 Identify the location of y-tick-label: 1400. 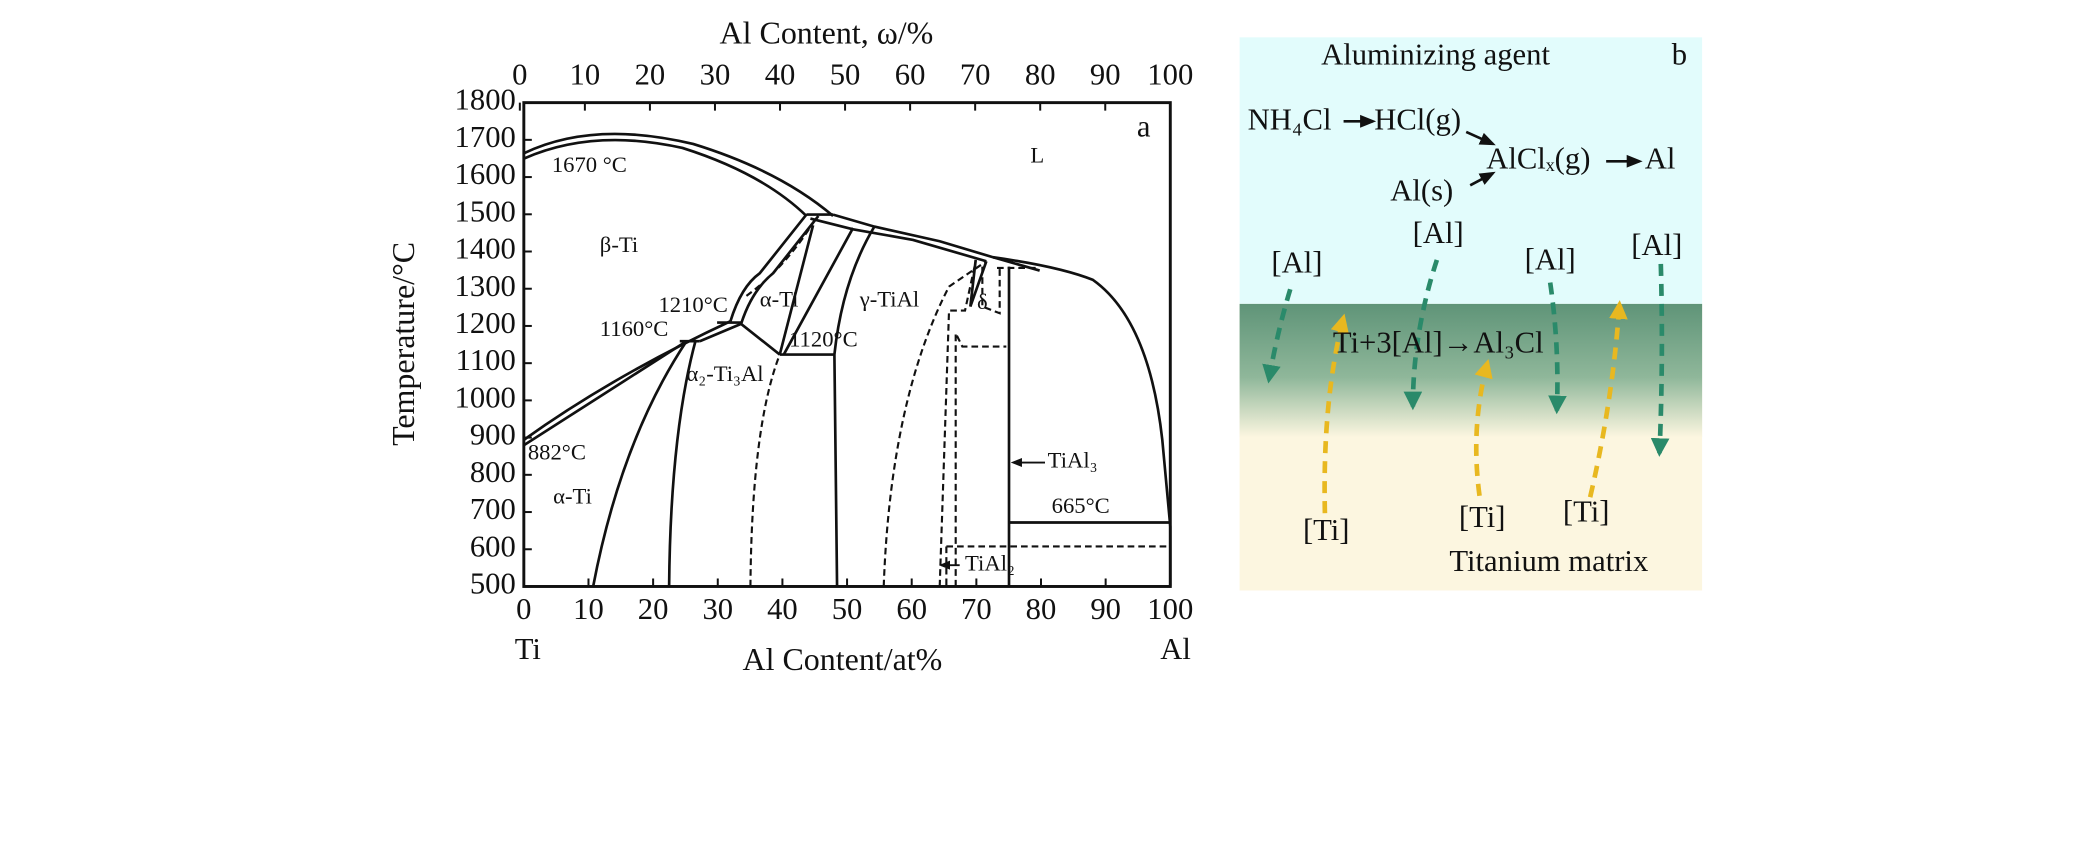
(485, 249).